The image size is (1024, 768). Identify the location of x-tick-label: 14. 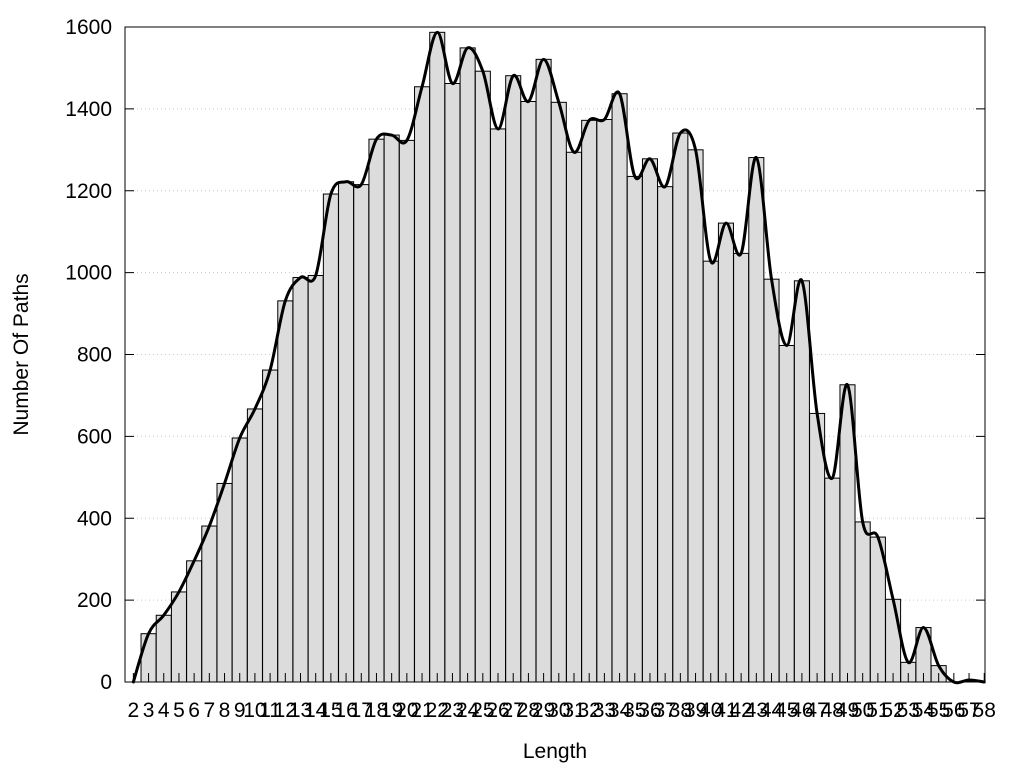
(316, 710).